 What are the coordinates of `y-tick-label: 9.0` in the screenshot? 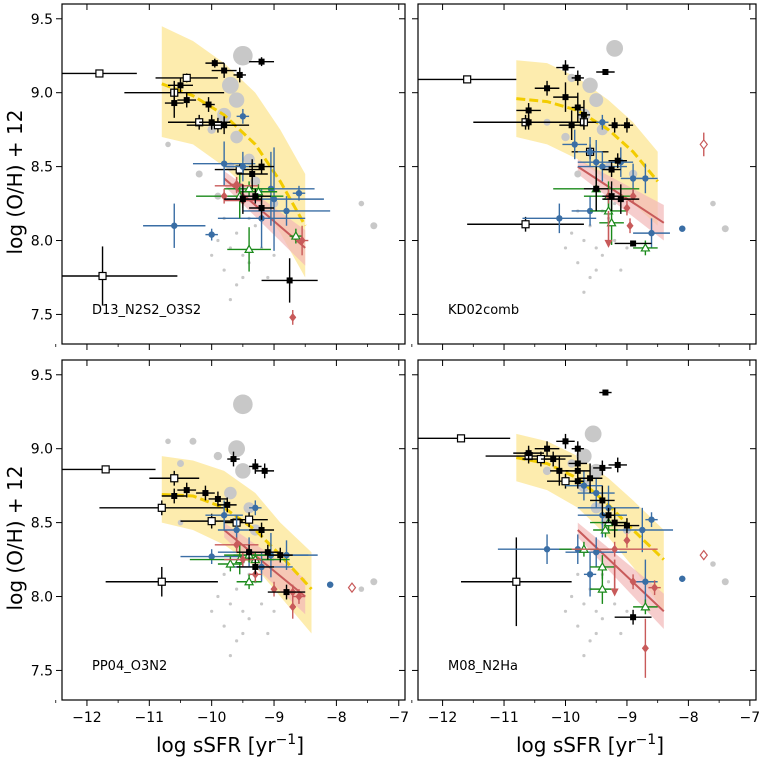 It's located at (42, 450).